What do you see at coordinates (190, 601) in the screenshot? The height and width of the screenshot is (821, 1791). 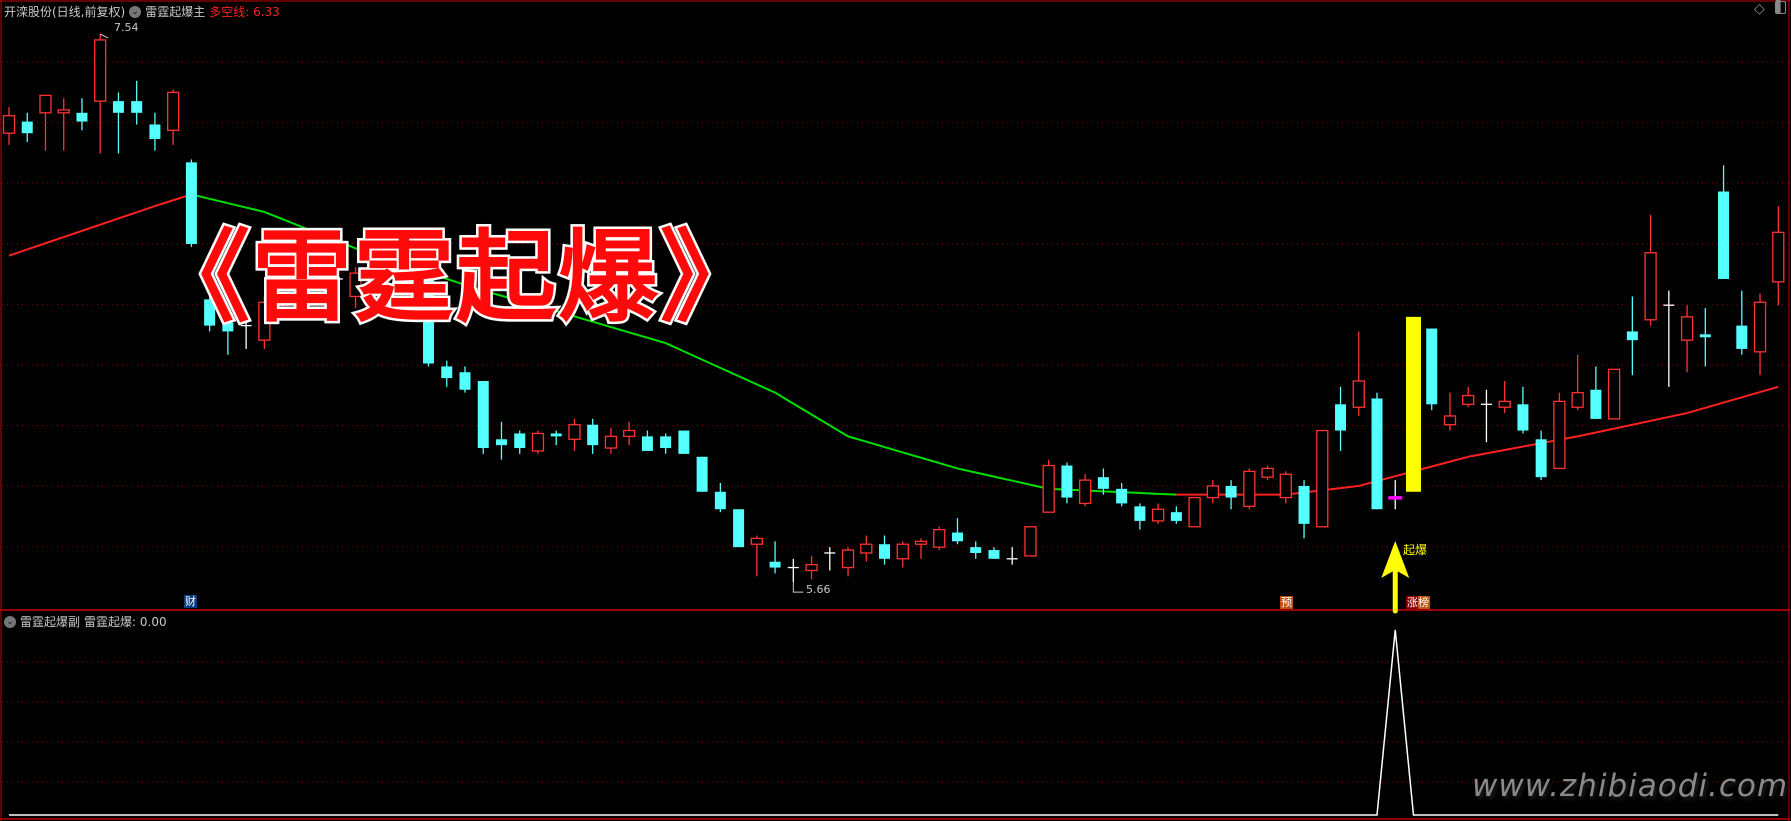 I see `tag-cai: 财` at bounding box center [190, 601].